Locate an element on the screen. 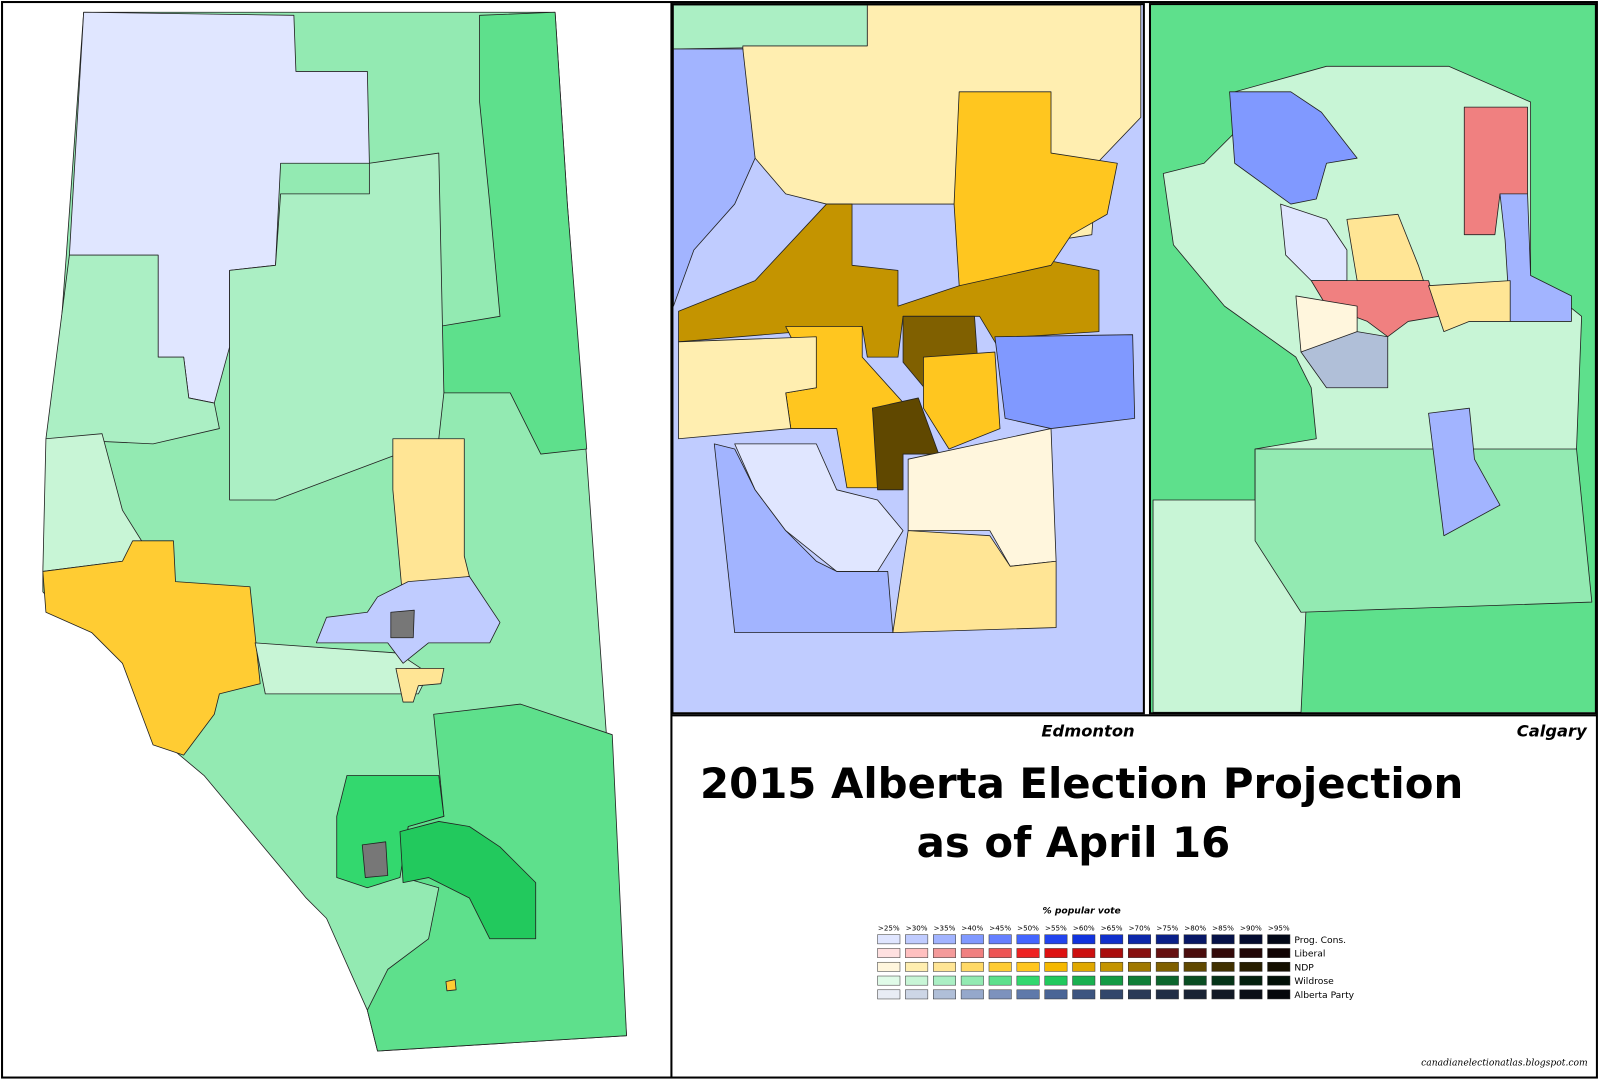  legend-threshold: >95% is located at coordinates (1279, 928).